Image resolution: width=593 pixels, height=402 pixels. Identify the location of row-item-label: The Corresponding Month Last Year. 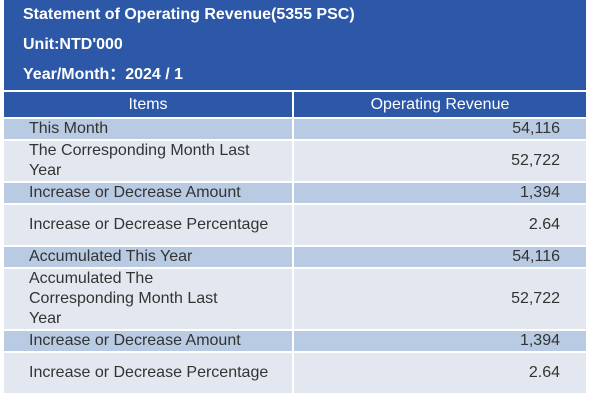
(149, 162).